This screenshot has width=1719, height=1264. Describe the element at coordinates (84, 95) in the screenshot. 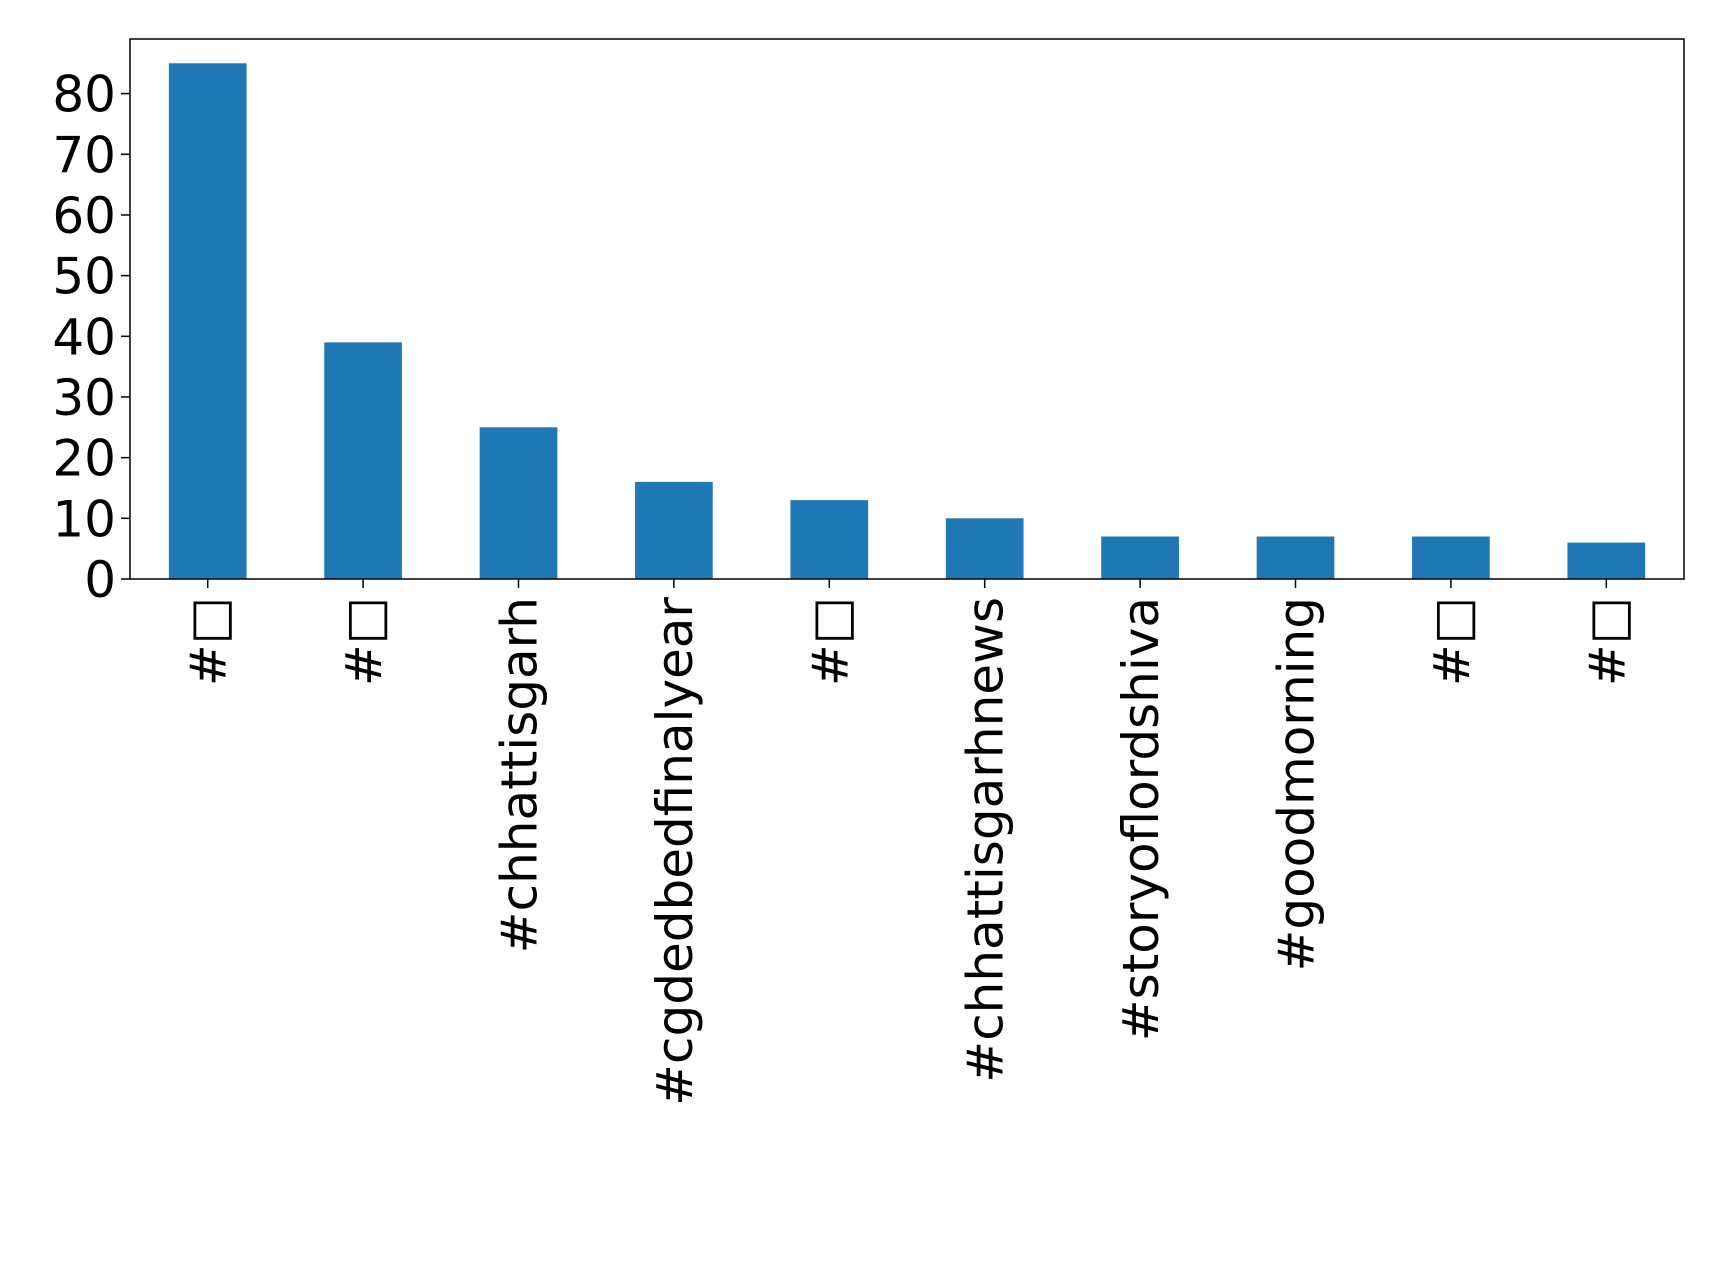

I see `y-tick-label: 80` at that location.